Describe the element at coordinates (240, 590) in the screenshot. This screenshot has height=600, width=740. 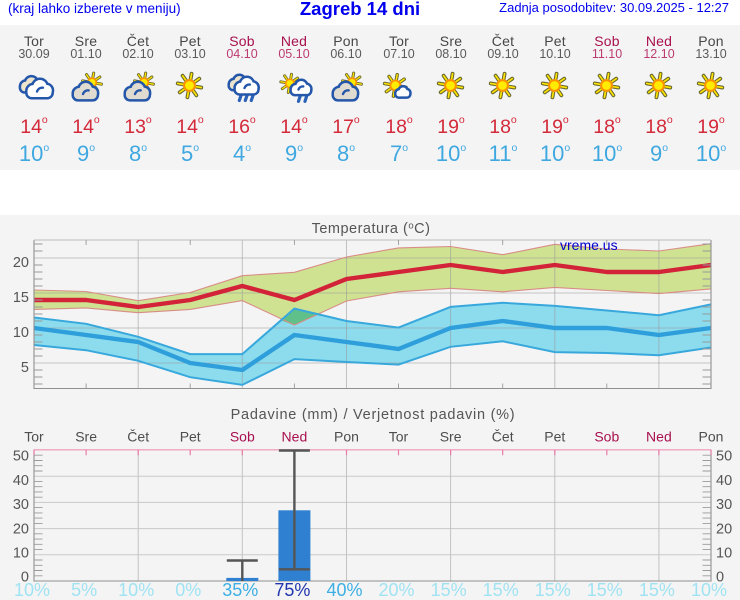
I see `svg-text: 35%` at that location.